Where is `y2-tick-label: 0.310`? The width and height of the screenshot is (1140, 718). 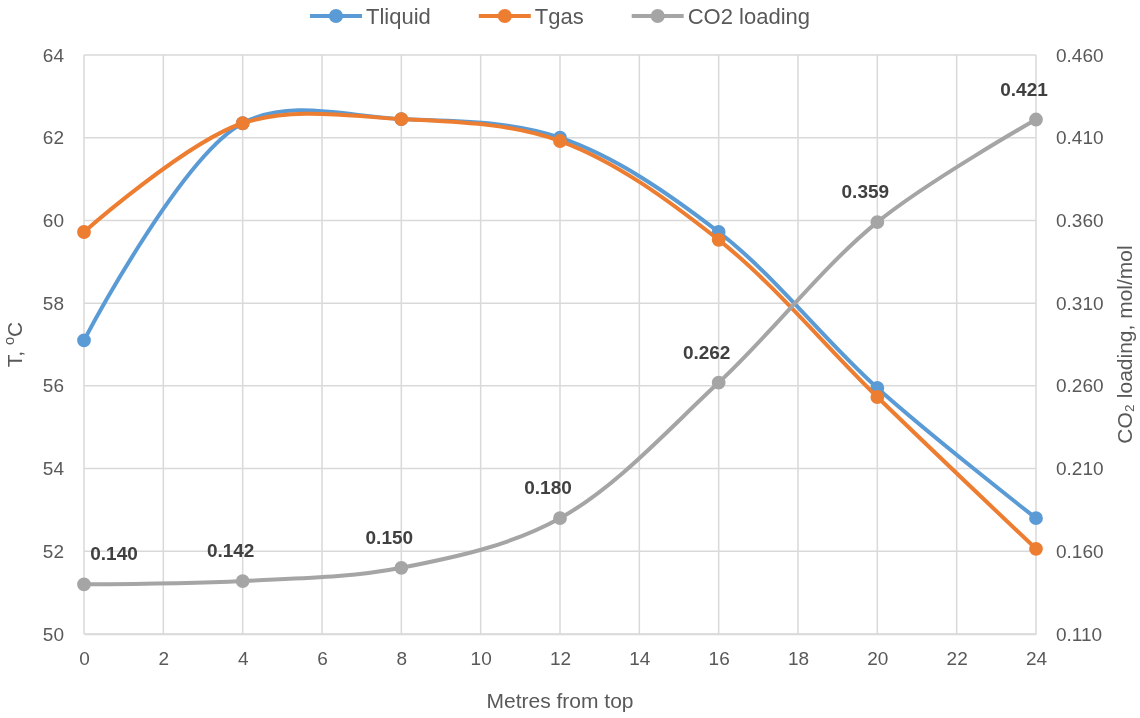 y2-tick-label: 0.310 is located at coordinates (1080, 303).